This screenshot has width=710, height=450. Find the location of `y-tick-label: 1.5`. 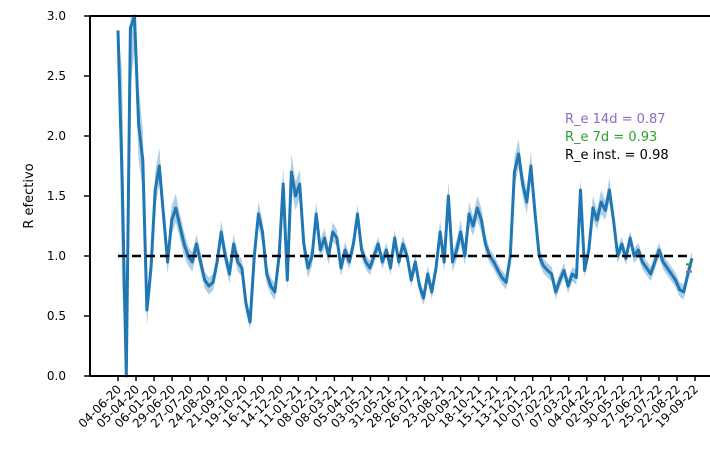

y-tick-label: 1.5 is located at coordinates (56, 196).